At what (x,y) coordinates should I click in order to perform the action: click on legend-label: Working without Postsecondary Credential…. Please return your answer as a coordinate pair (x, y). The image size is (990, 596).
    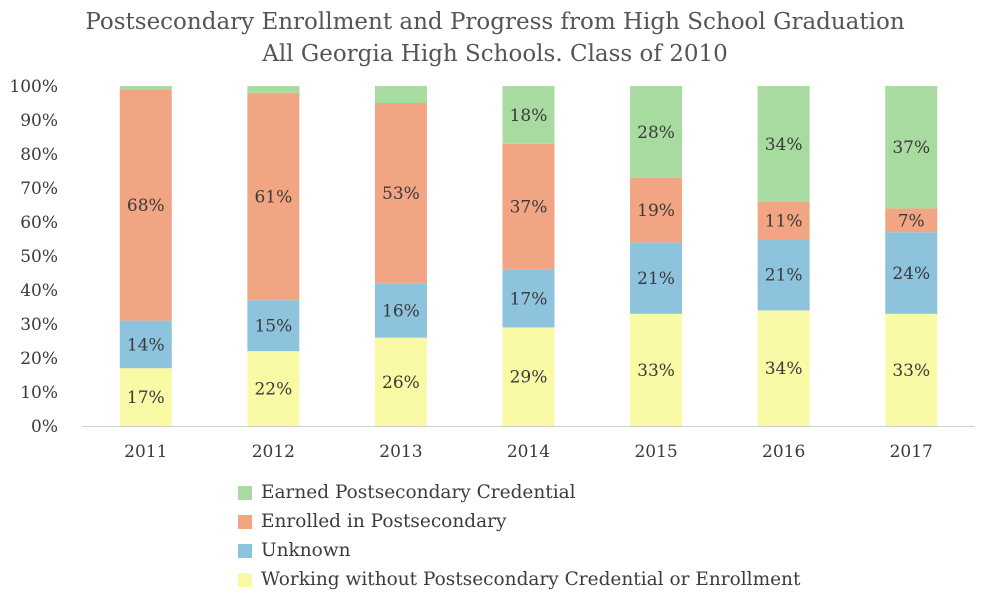
    Looking at the image, I should click on (531, 579).